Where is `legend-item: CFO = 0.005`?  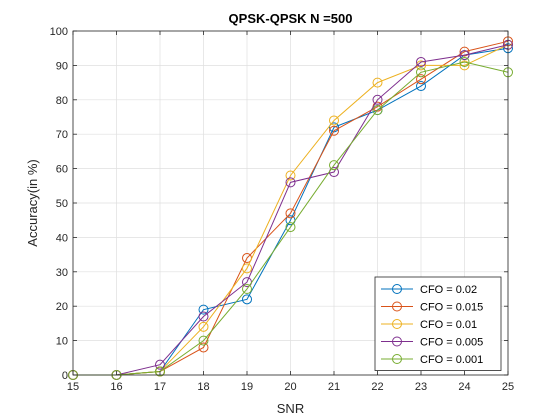
legend-item: CFO = 0.005 is located at coordinates (432, 342).